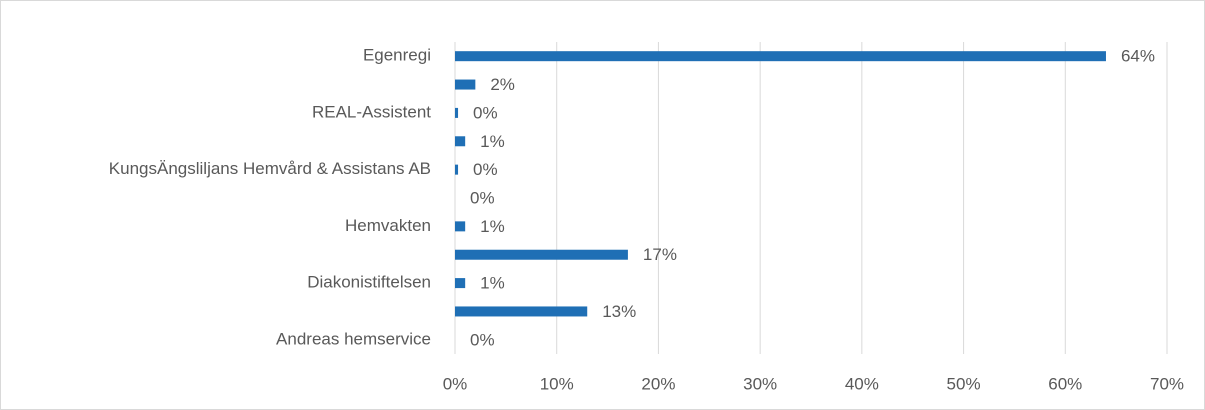 This screenshot has width=1205, height=410. I want to click on y-tick-label: Andreas hemservice, so click(353, 338).